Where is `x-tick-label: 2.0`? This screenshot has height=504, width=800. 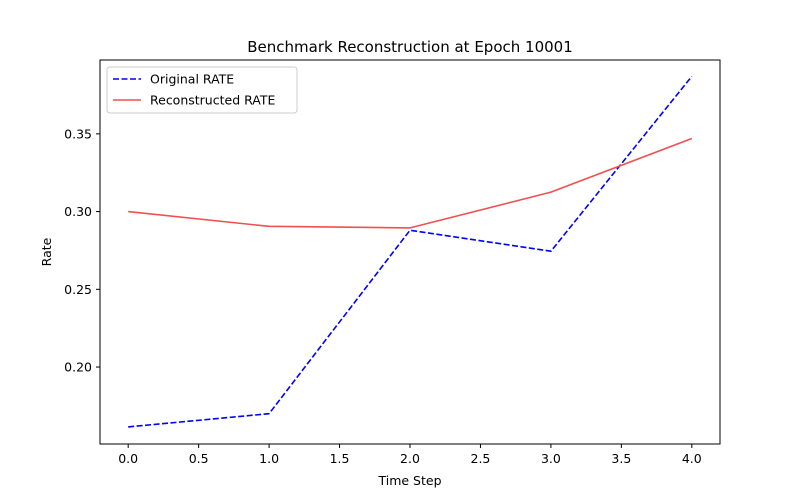
x-tick-label: 2.0 is located at coordinates (410, 458).